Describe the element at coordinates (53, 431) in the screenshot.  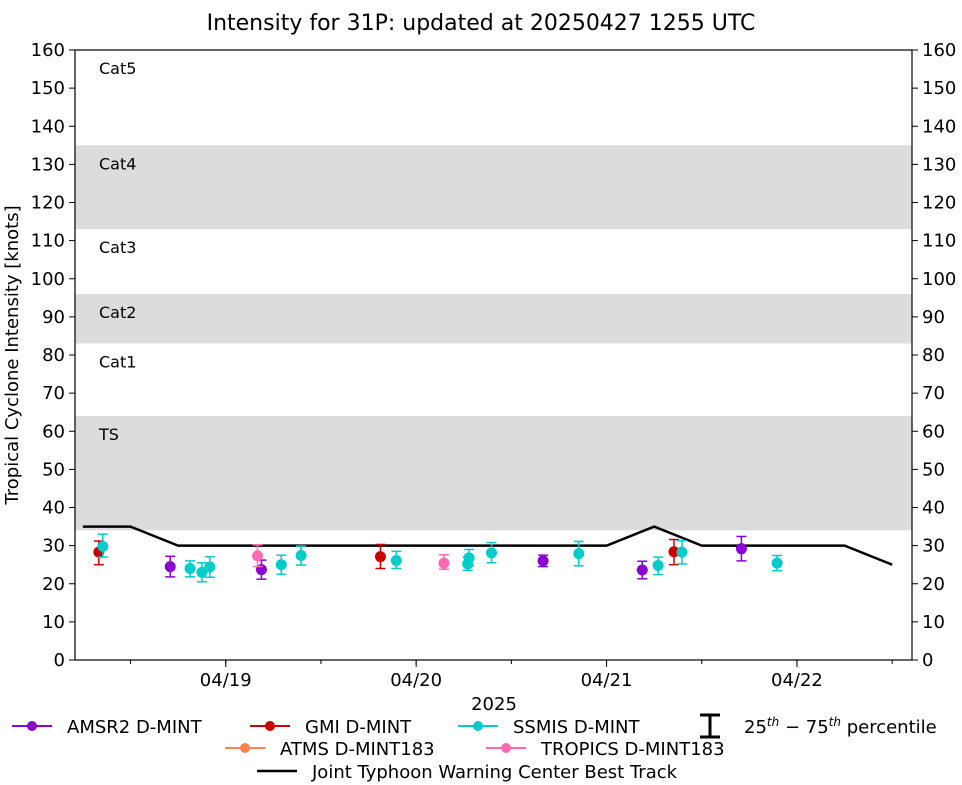
I see `y-tick-label-left: 60` at that location.